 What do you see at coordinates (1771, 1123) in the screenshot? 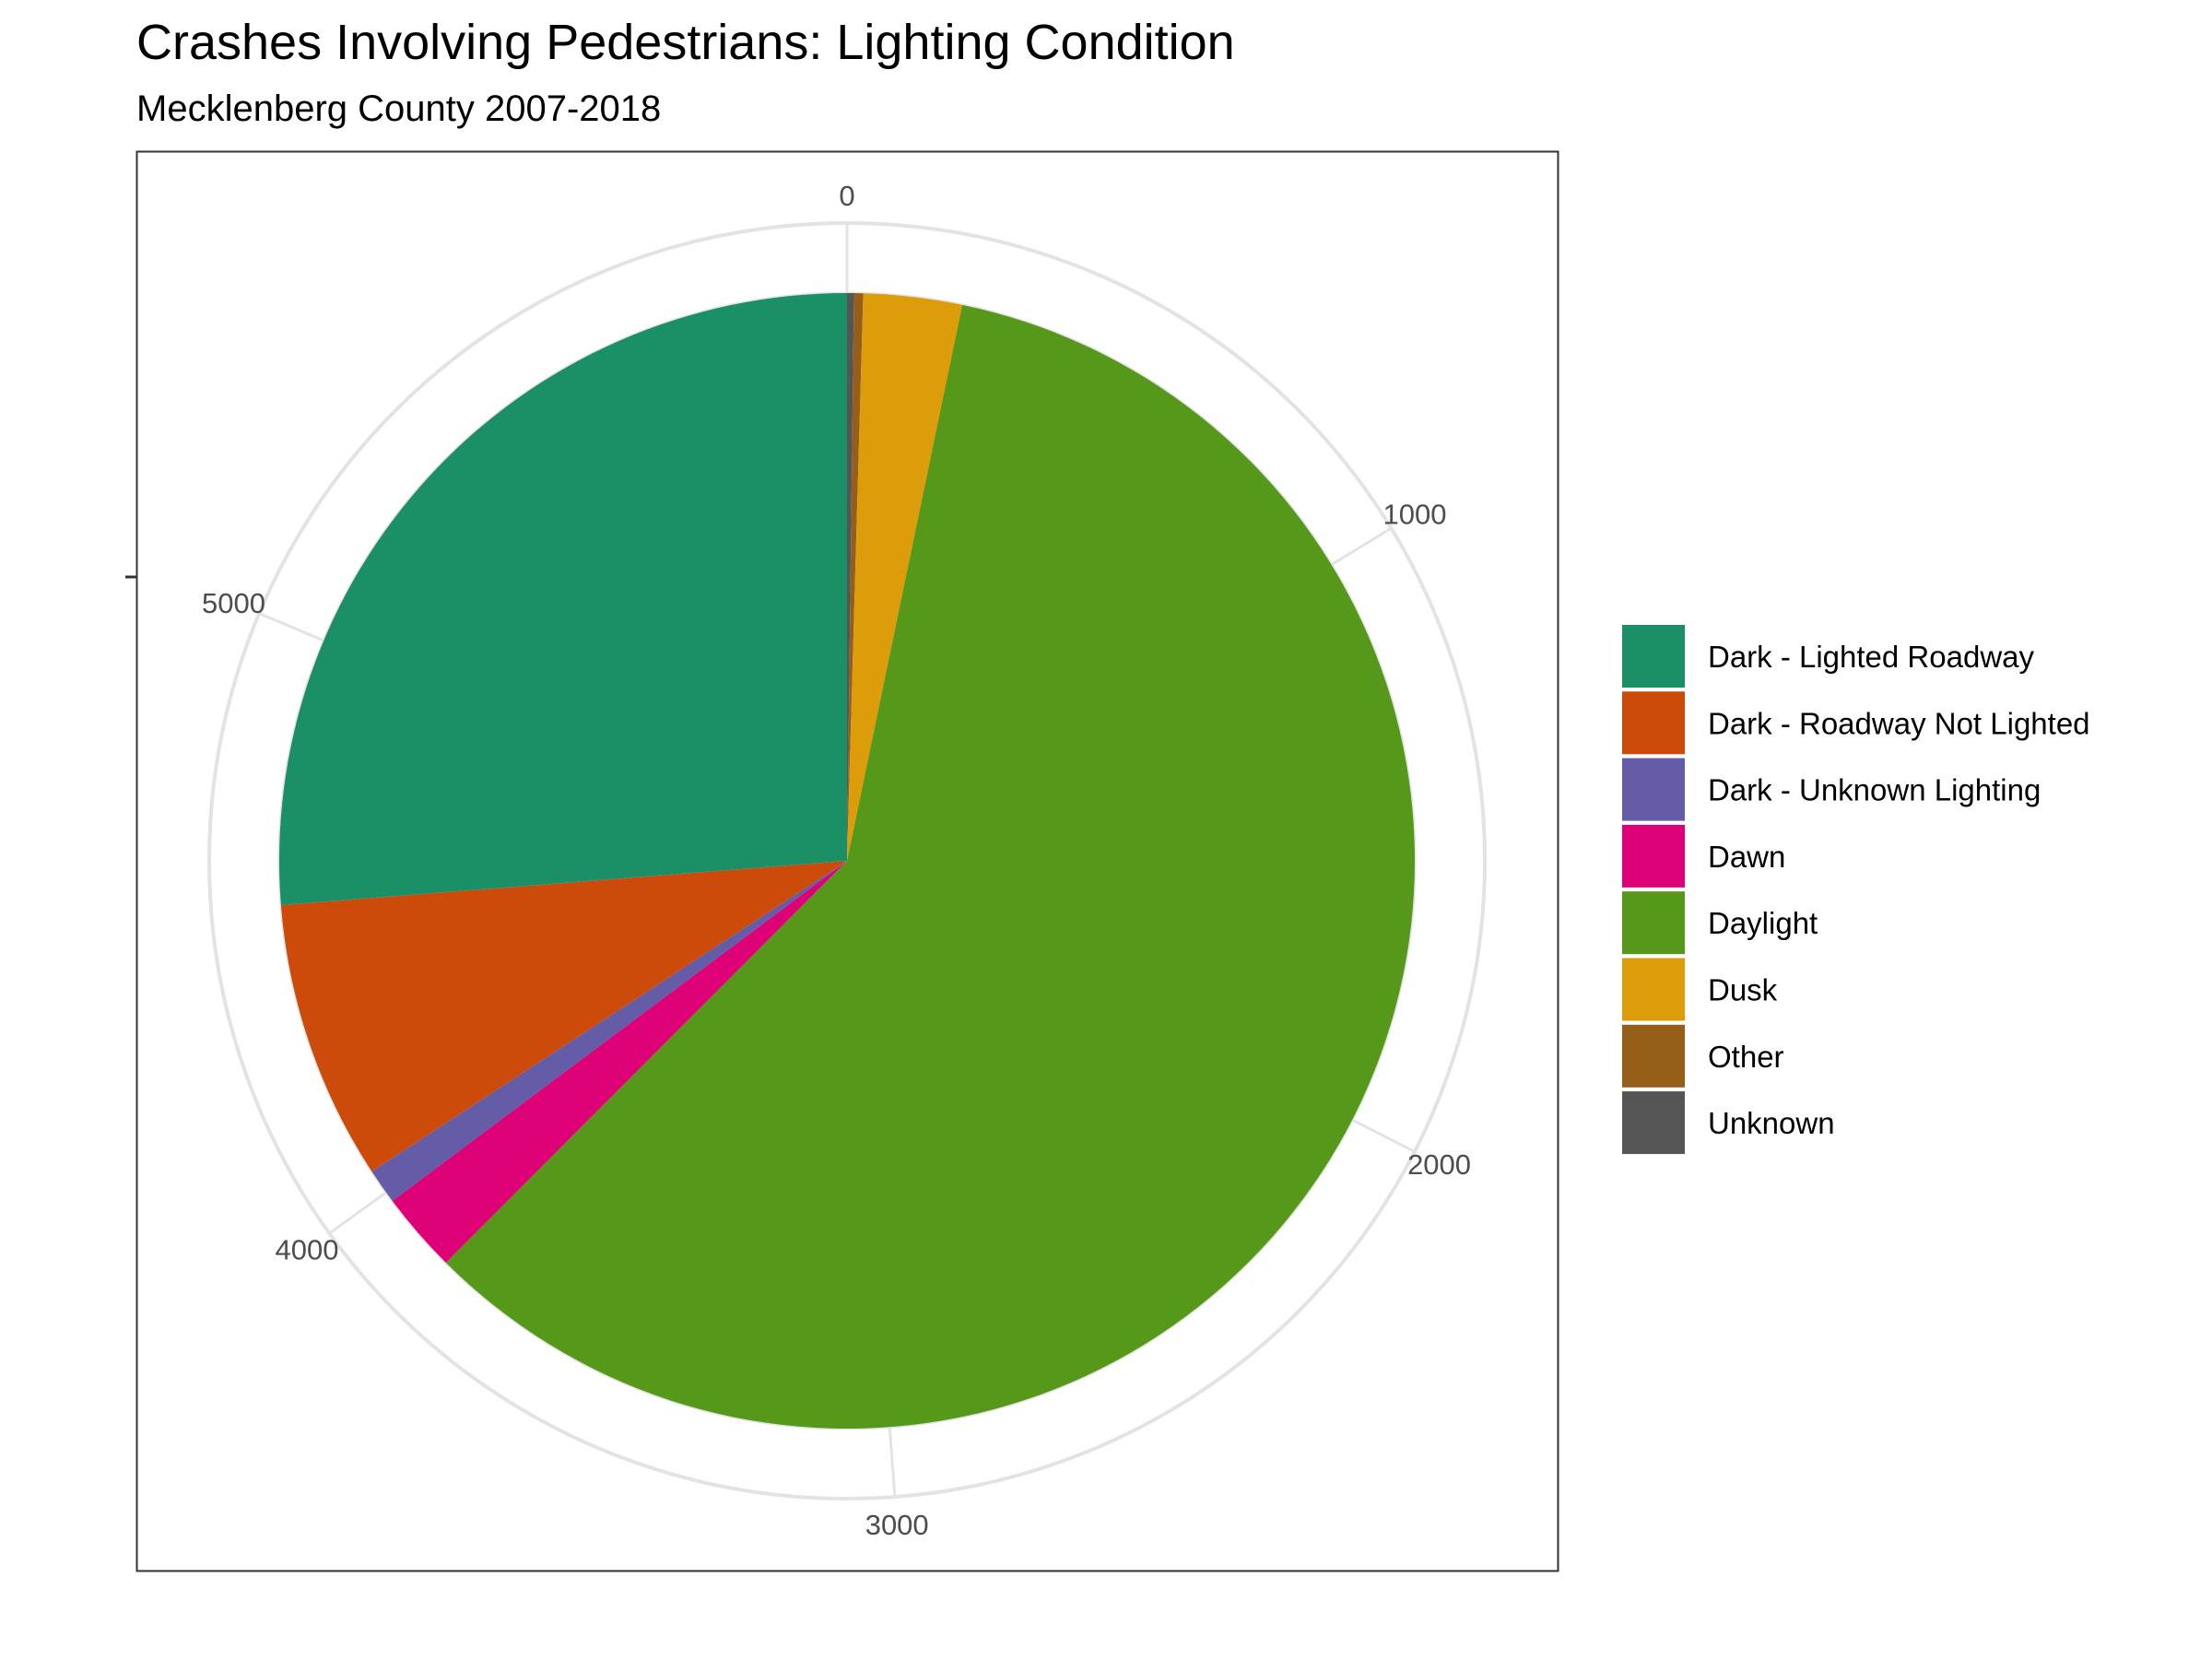
I see `legend-label-unknown: Unknown` at bounding box center [1771, 1123].